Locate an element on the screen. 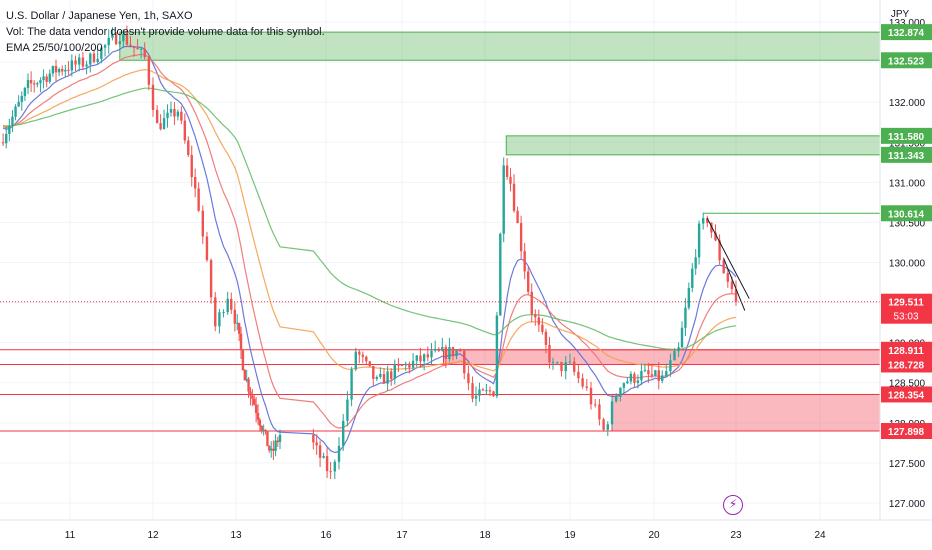 This screenshot has width=932, height=550. price-tag: 128.728 is located at coordinates (906, 364).